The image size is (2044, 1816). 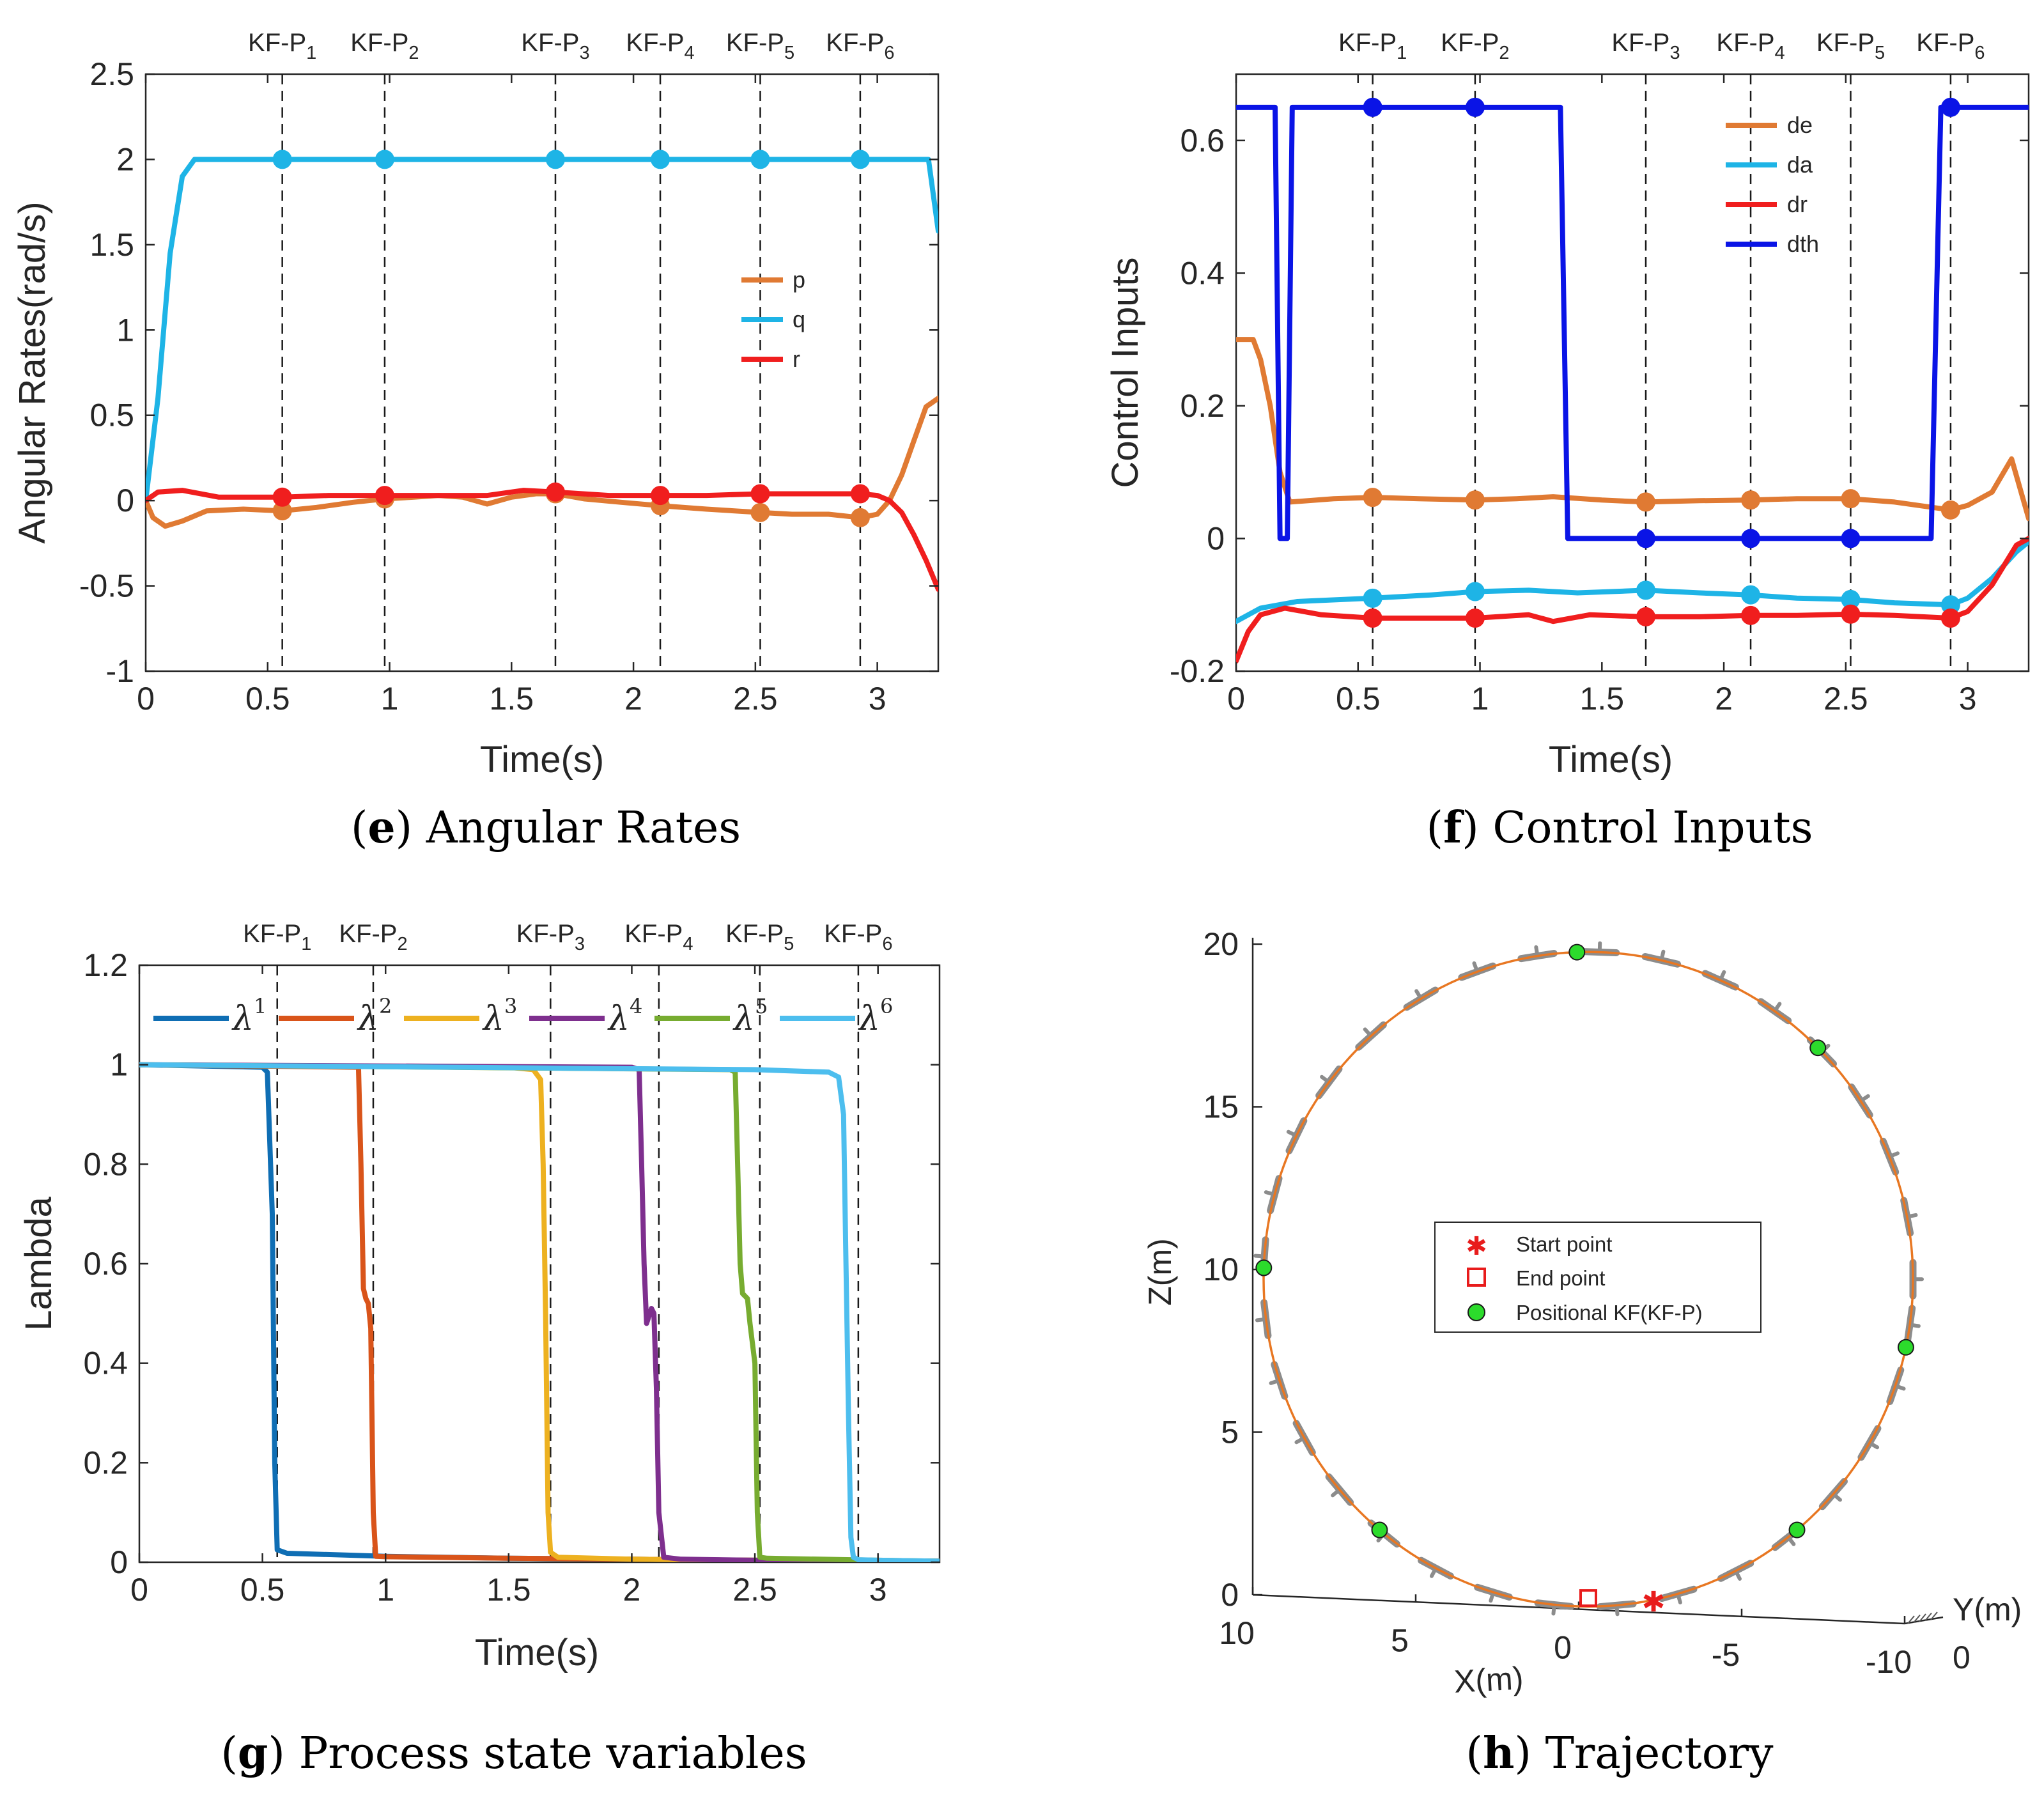 What do you see at coordinates (1202, 273) in the screenshot?
I see `chart-f-ytick-label: 0.4` at bounding box center [1202, 273].